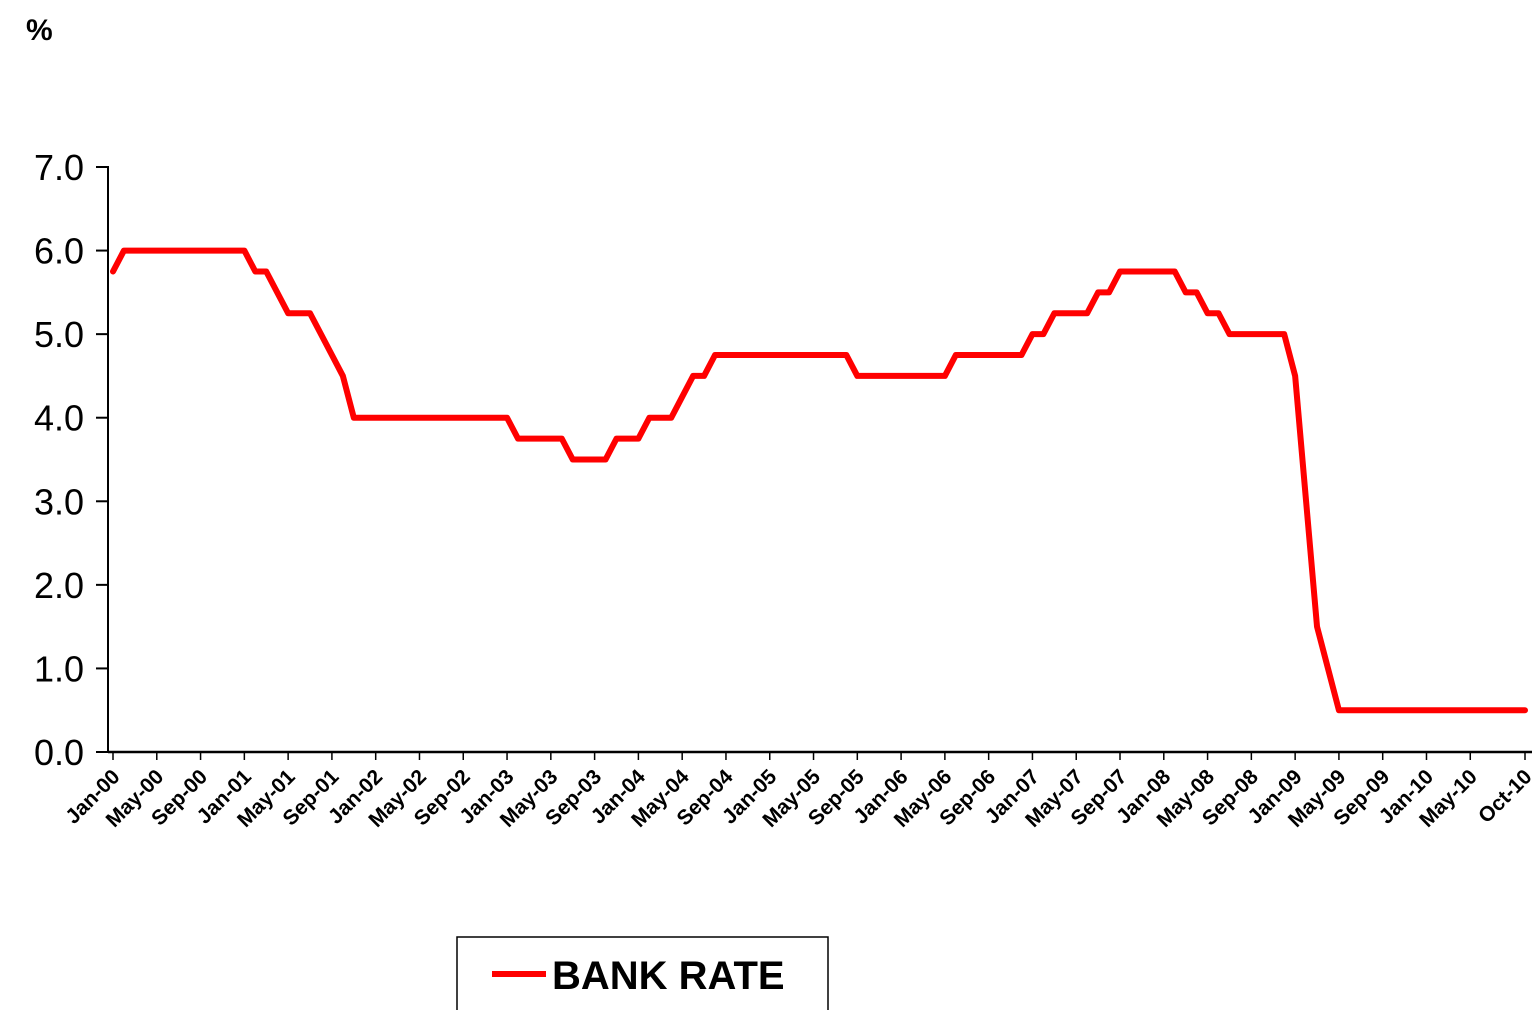  I want to click on y-tick-label: 4.0, so click(59, 418).